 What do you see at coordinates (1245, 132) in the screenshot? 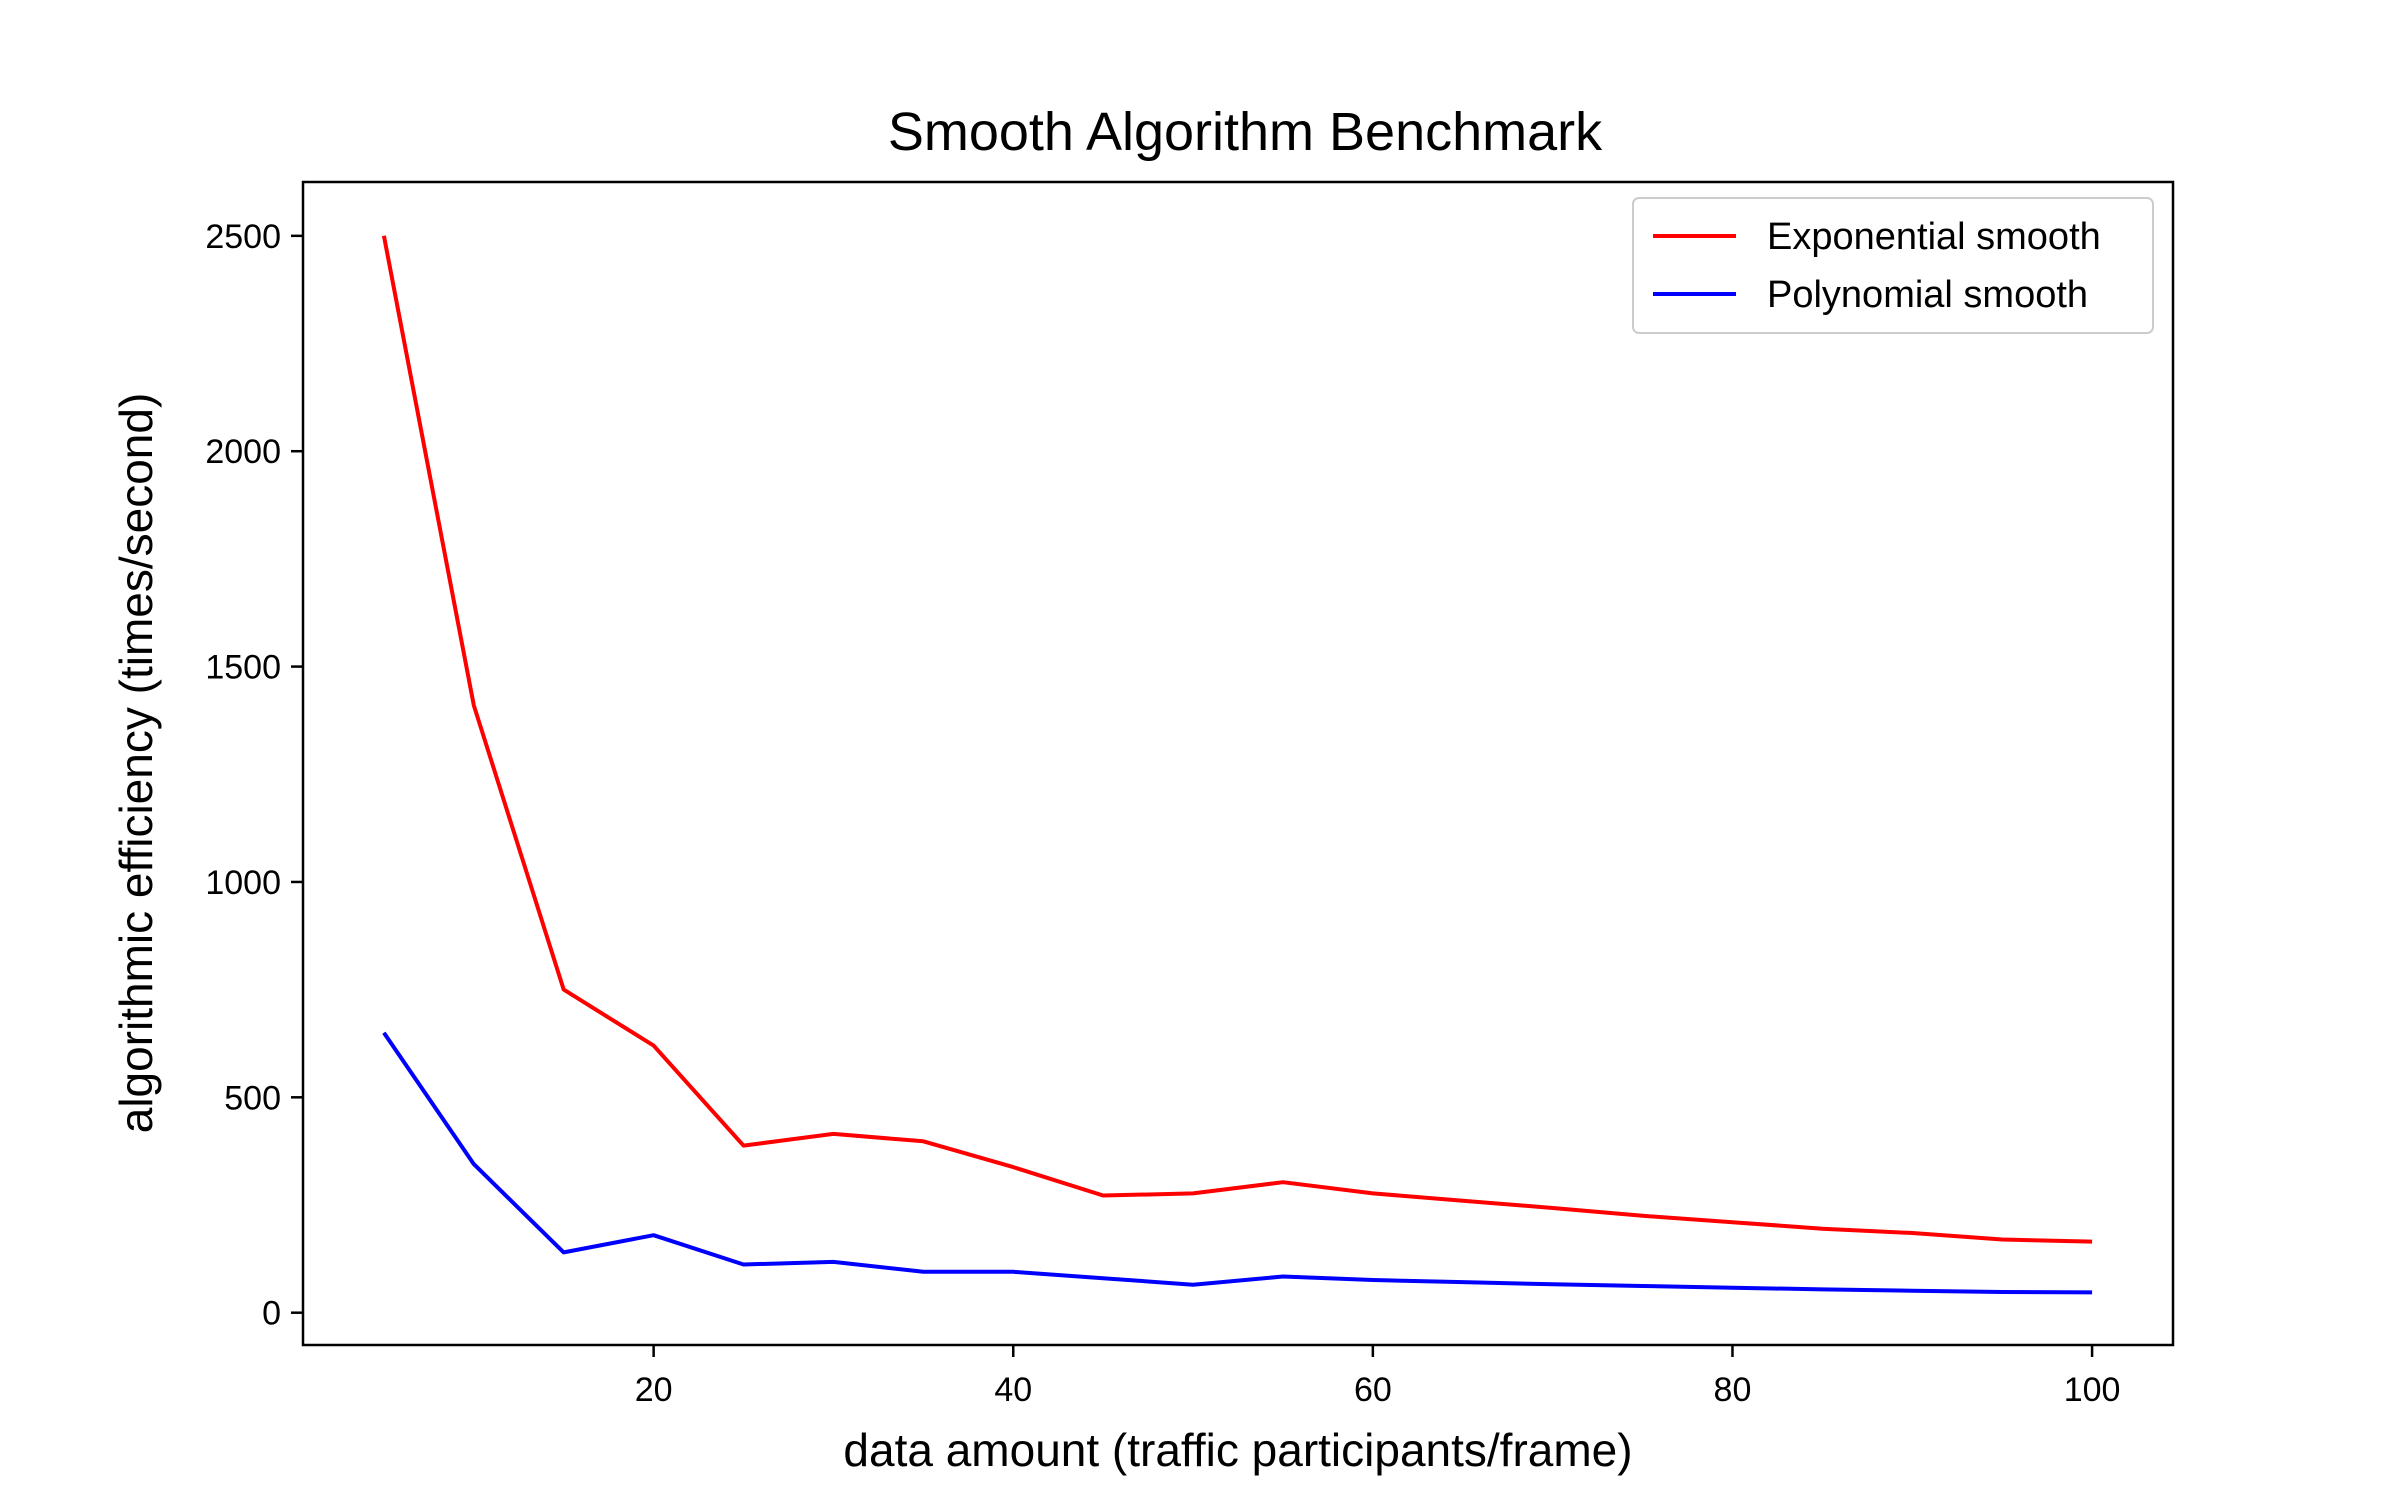
I see `chart-title: Smooth Algorithm Benchmark` at bounding box center [1245, 132].